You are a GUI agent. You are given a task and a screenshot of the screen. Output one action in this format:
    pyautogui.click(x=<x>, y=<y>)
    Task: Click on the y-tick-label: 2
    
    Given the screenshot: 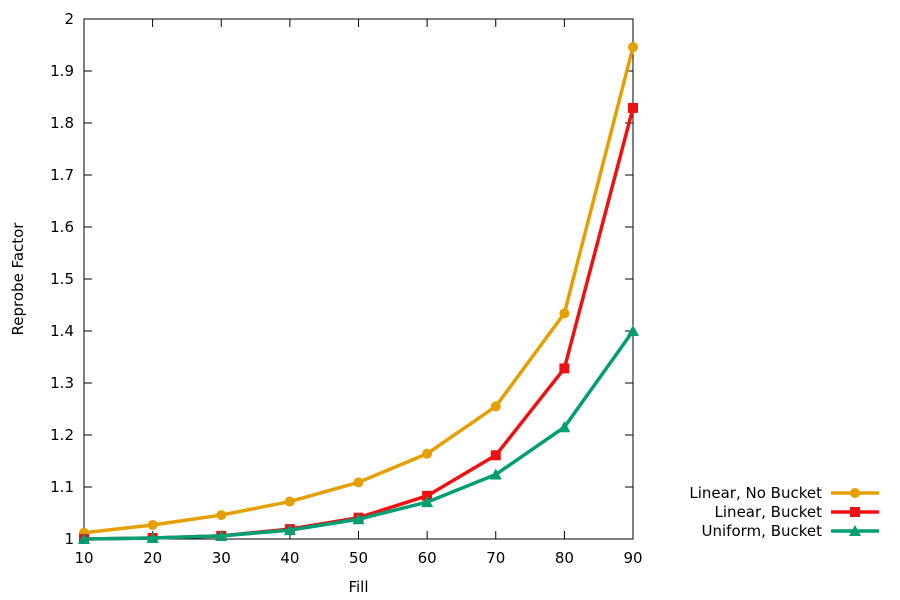 What is the action you would take?
    pyautogui.click(x=69, y=19)
    